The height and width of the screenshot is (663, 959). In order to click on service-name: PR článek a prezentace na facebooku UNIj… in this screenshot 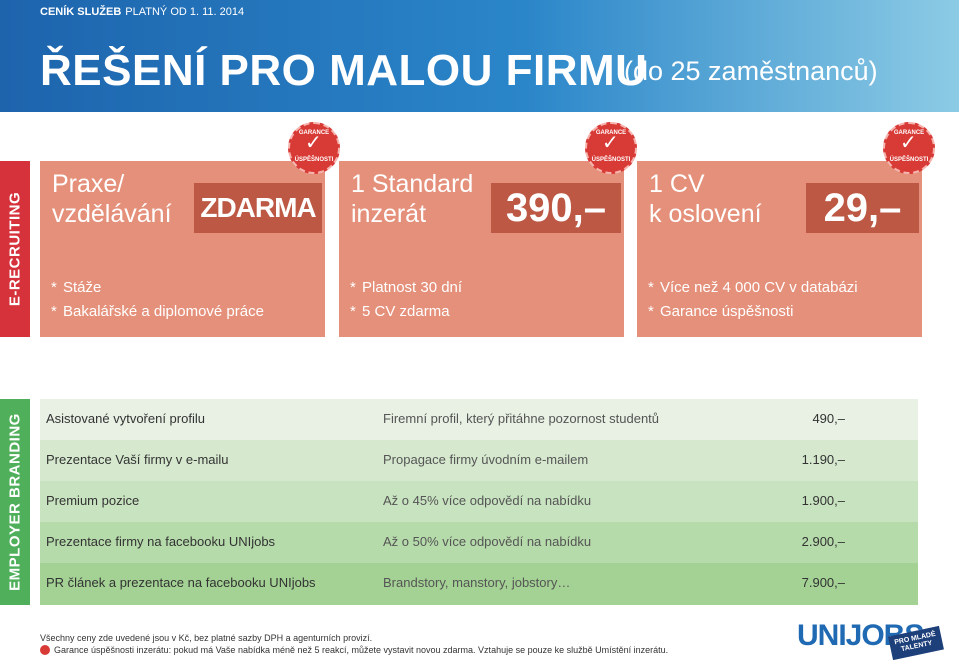, I will do `click(181, 582)`.